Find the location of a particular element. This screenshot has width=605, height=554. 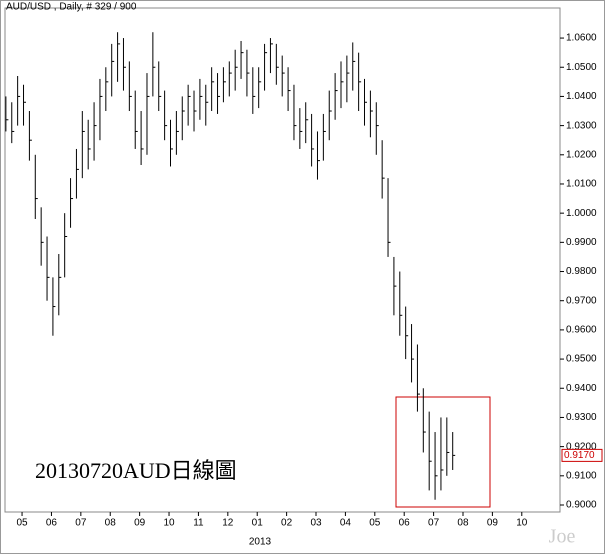

y-tick-label: 1.0200 is located at coordinates (581, 154).